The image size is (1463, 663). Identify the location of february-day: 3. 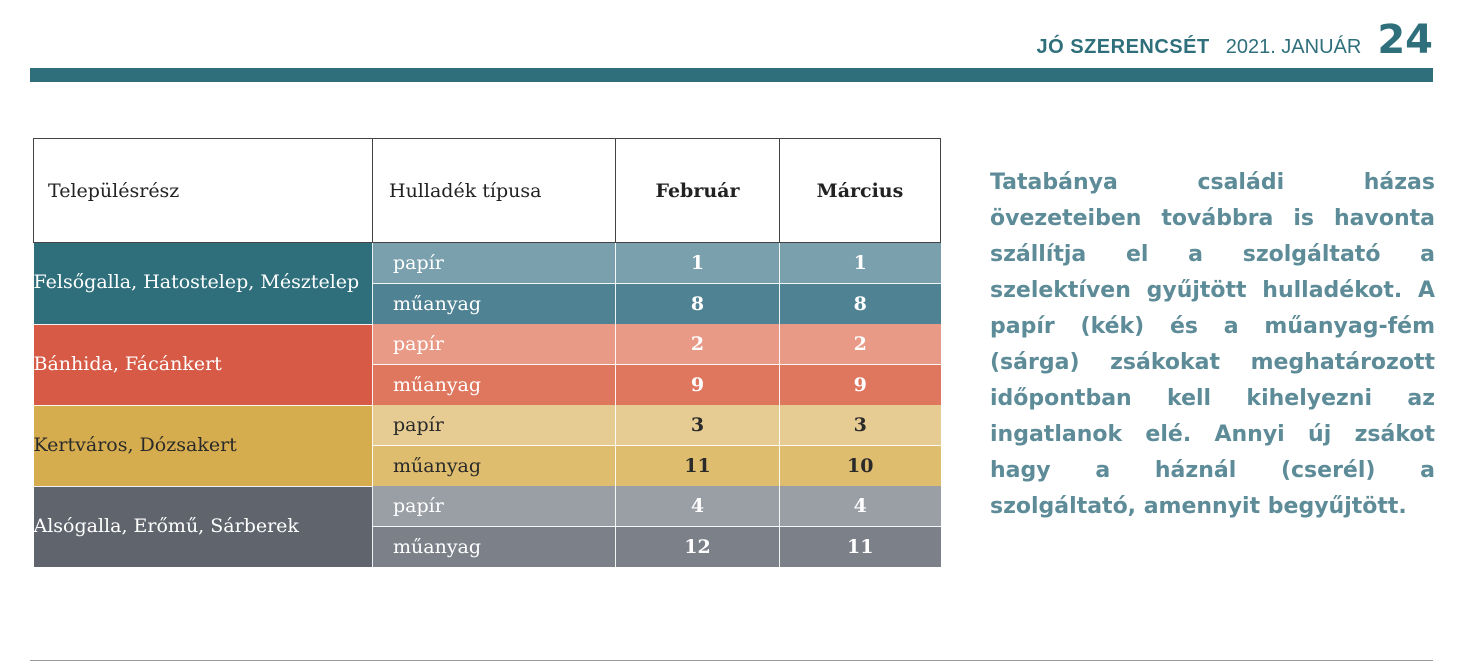
(697, 425).